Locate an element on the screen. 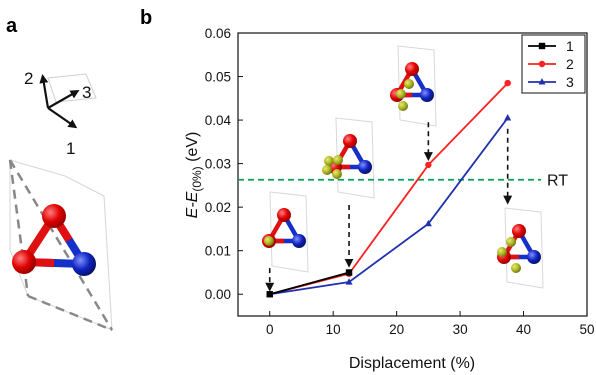 The height and width of the screenshot is (375, 596). triangle-molecule-a is located at coordinates (61, 245).